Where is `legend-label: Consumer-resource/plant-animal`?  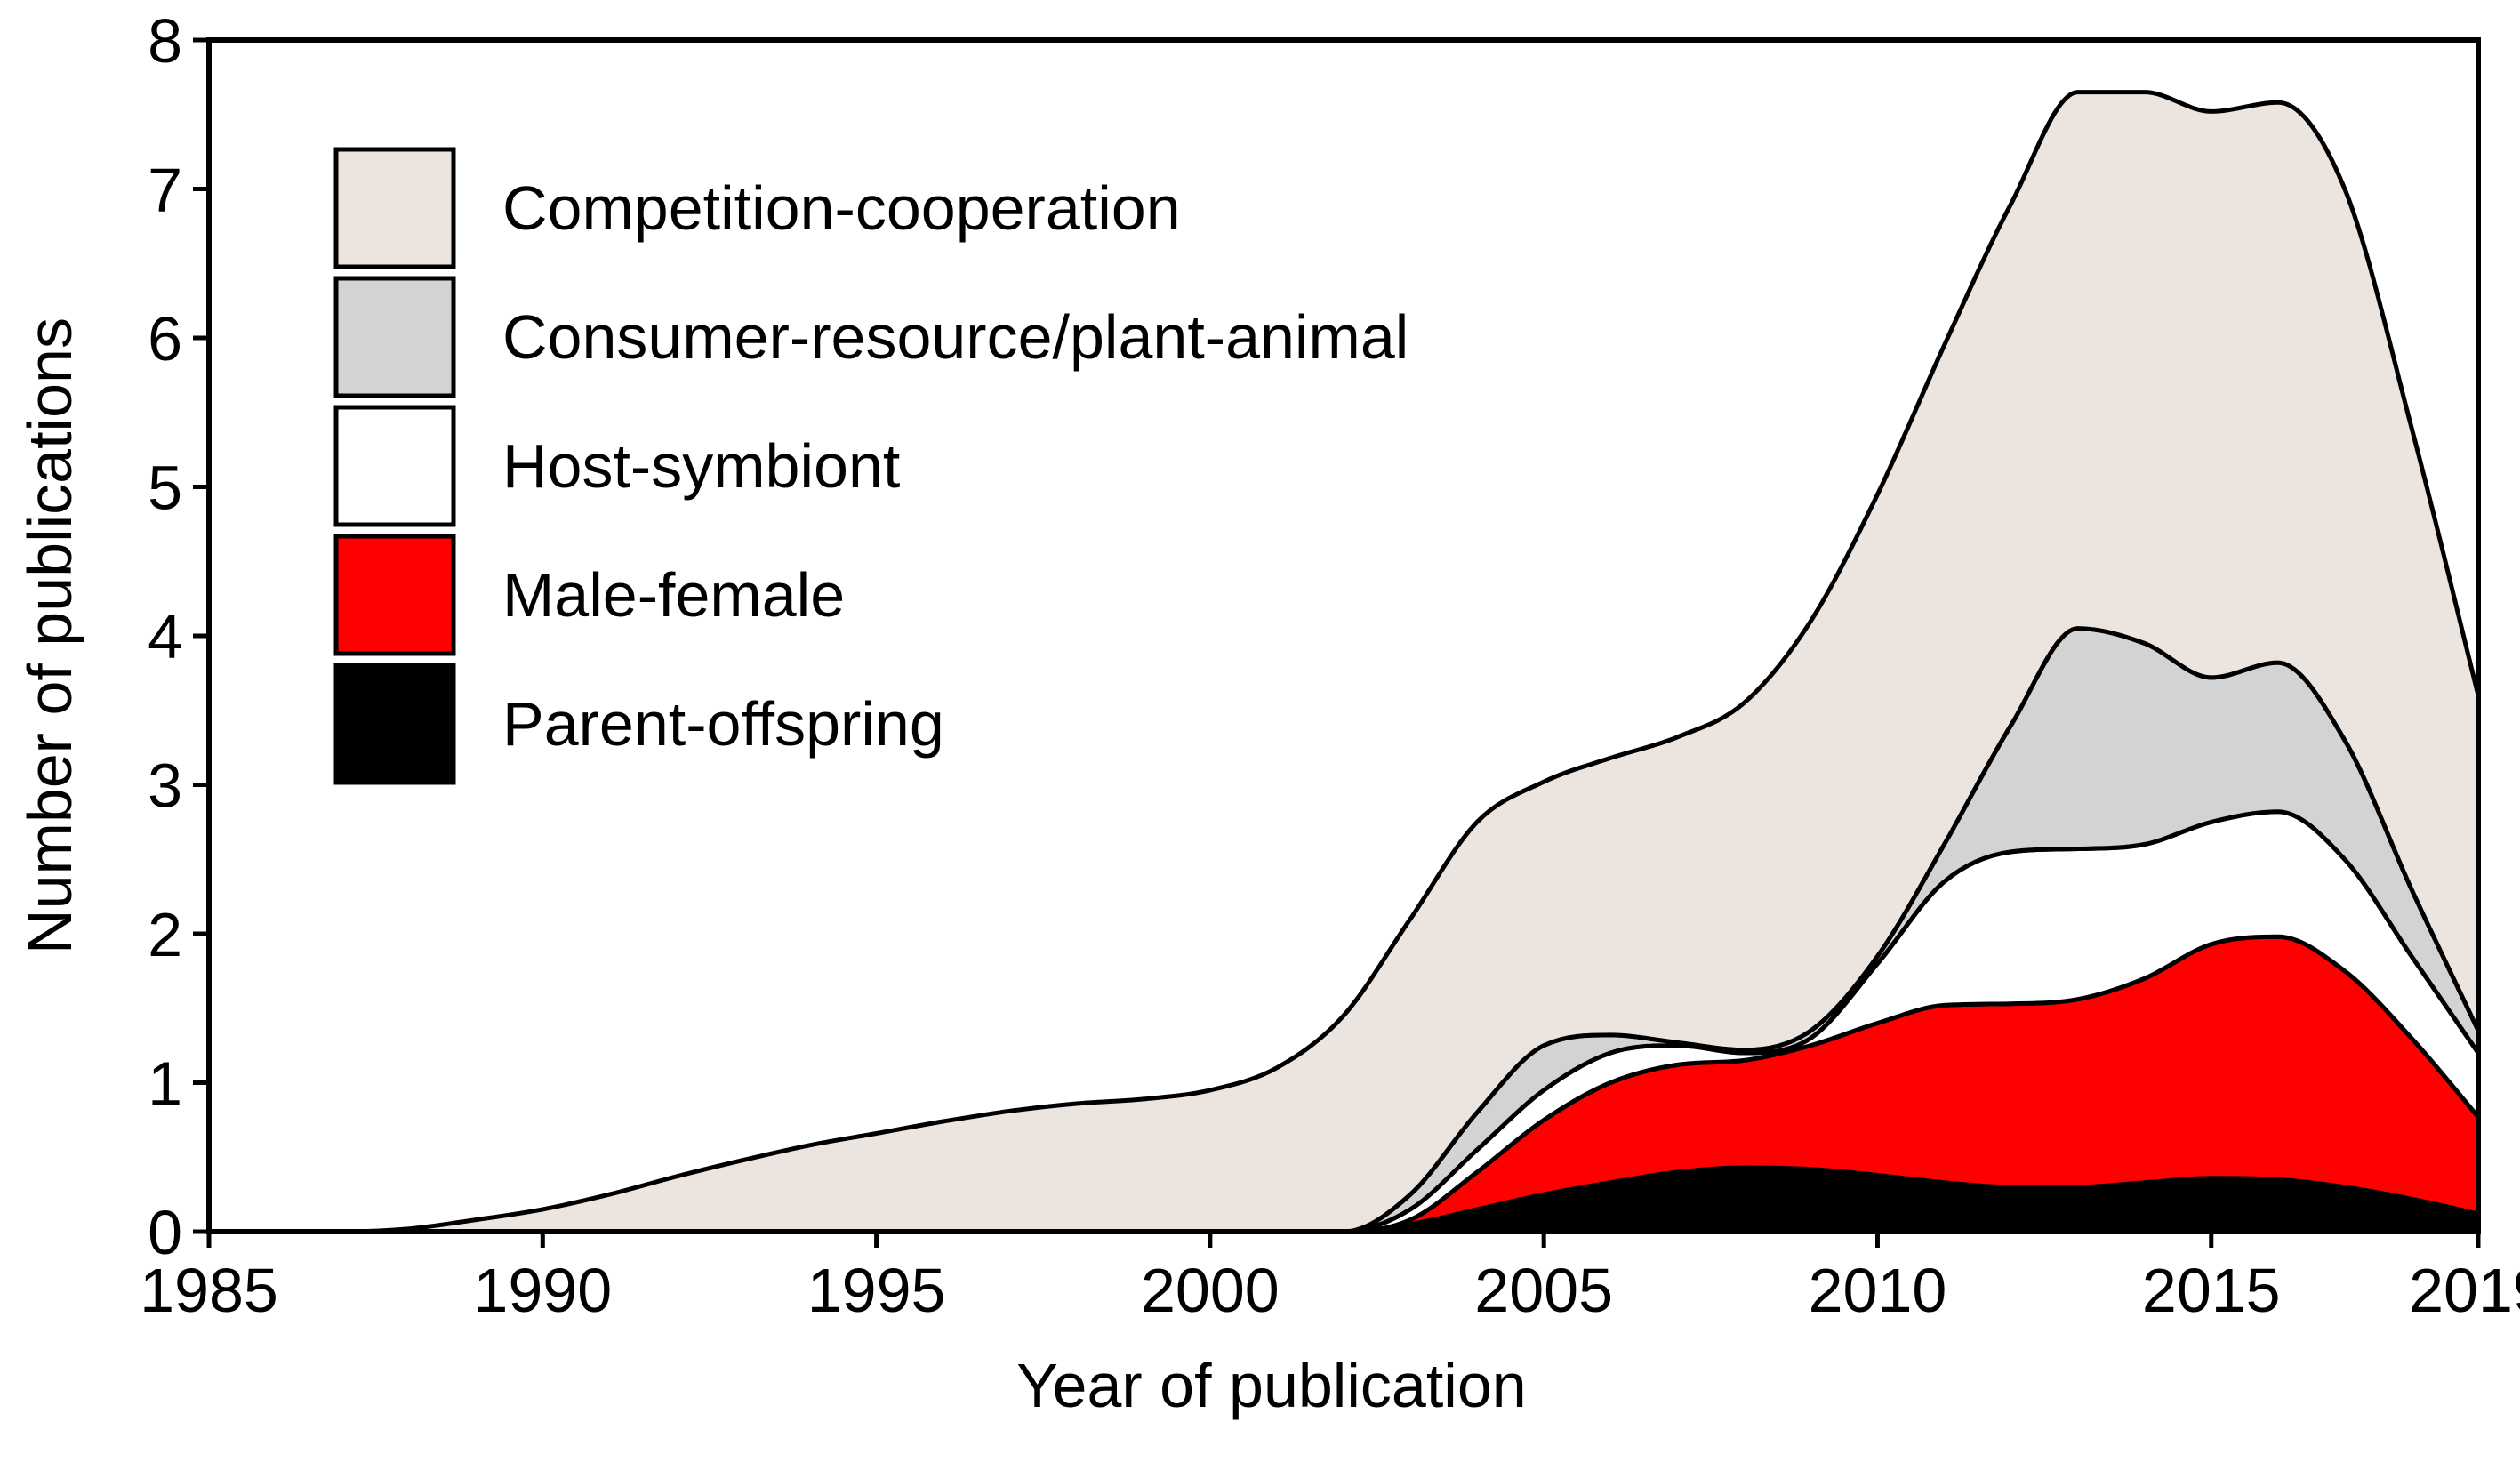 legend-label: Consumer-resource/plant-animal is located at coordinates (955, 337).